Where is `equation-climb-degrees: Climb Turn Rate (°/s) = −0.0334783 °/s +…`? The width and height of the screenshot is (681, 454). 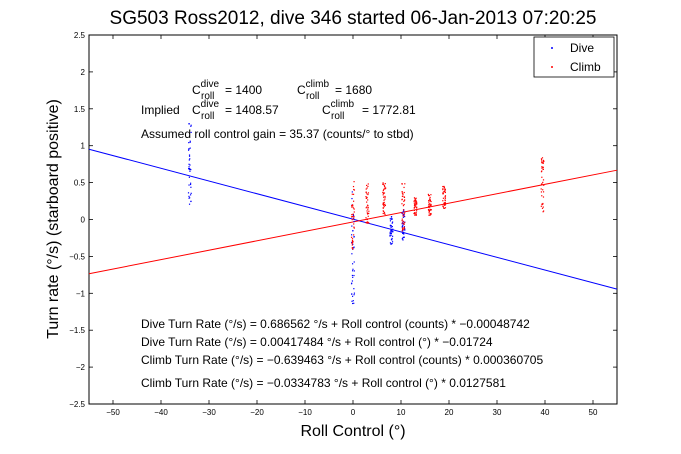 equation-climb-degrees: Climb Turn Rate (°/s) = −0.0334783 °/s +… is located at coordinates (323, 383).